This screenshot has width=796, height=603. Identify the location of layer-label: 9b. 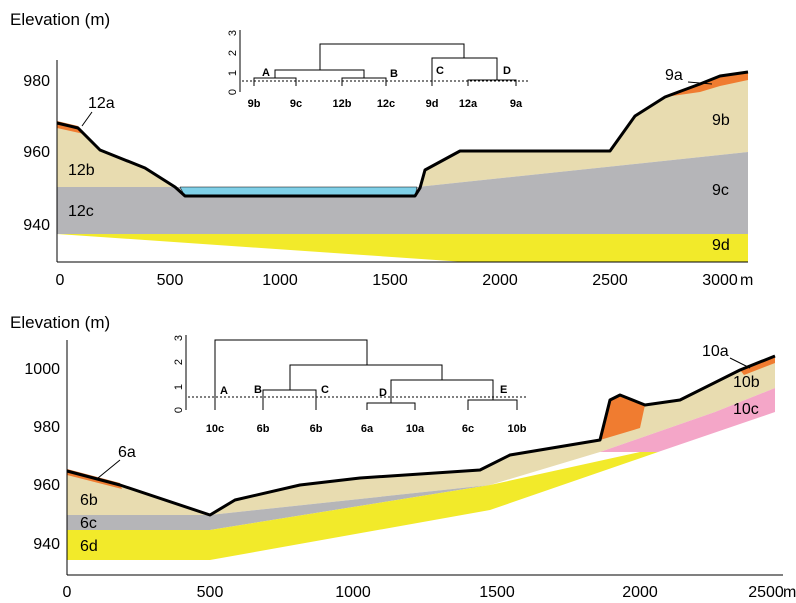
(721, 120).